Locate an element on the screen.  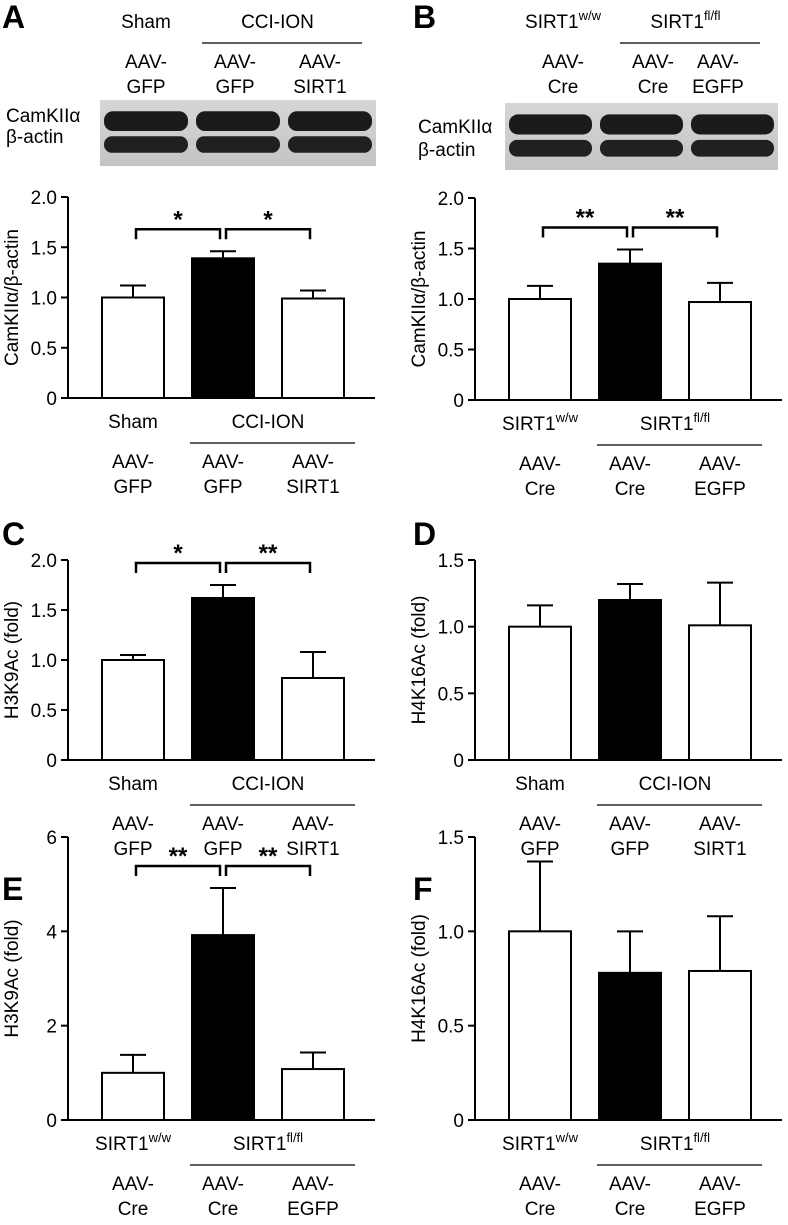
category-label: EGFP is located at coordinates (720, 489).